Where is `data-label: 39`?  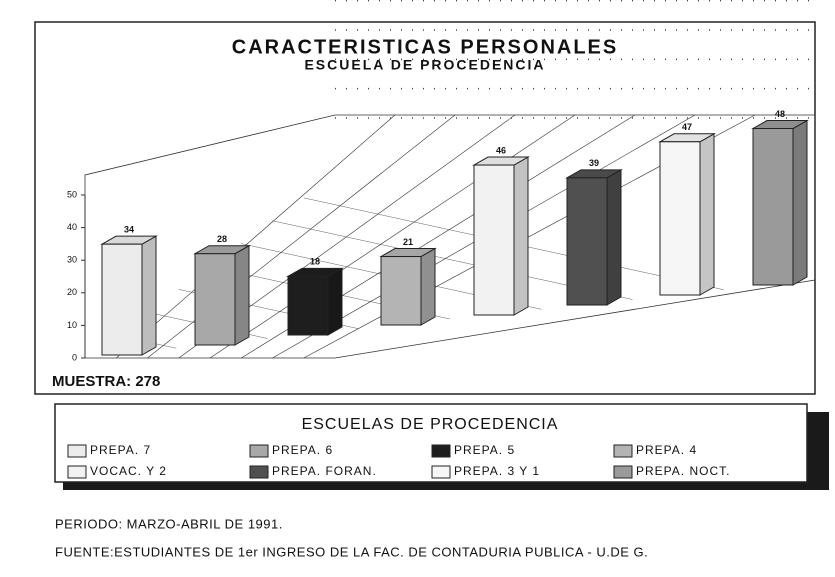
data-label: 39 is located at coordinates (594, 163).